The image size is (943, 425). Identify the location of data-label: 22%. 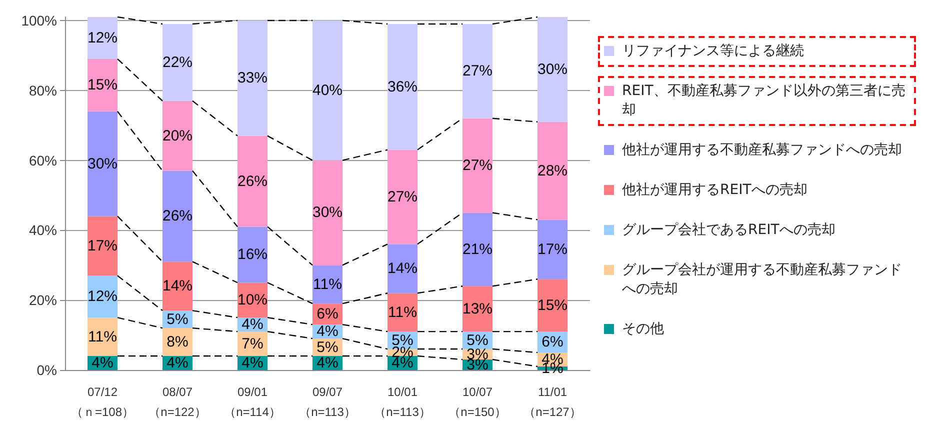
(177, 62).